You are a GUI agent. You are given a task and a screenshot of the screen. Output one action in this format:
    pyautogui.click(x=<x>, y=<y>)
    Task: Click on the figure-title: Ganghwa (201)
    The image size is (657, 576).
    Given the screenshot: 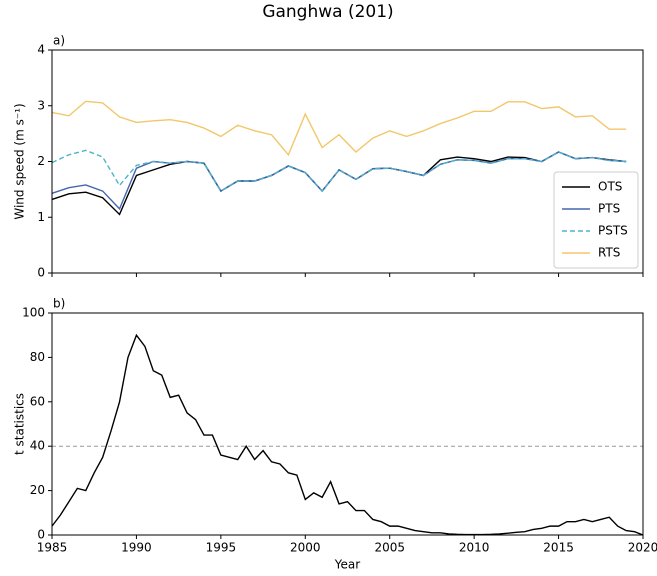 What is the action you would take?
    pyautogui.click(x=327, y=12)
    